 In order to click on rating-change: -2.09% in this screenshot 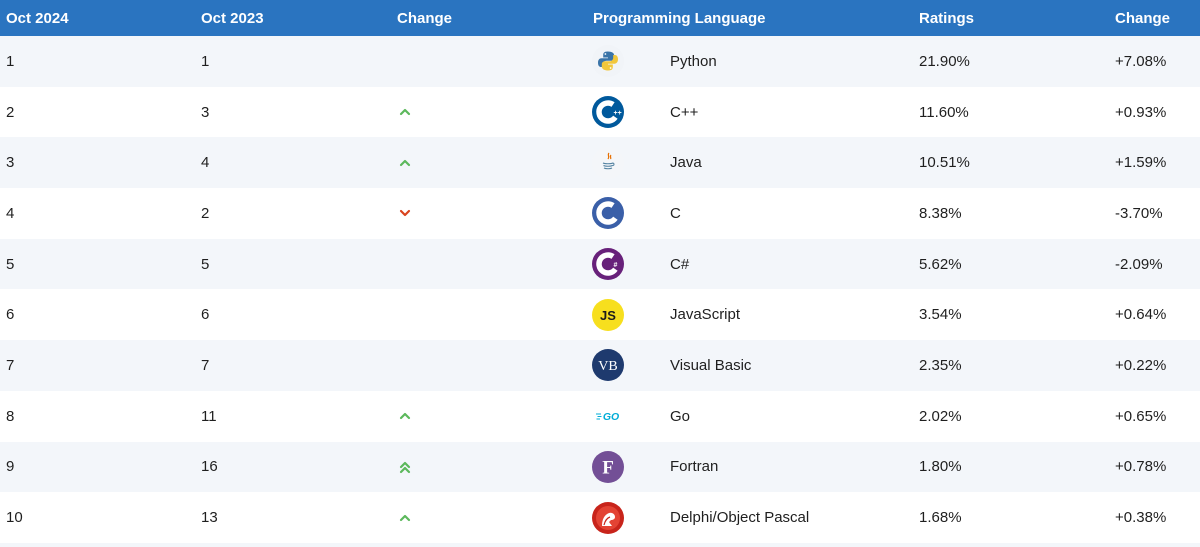, I will do `click(1139, 264)`.